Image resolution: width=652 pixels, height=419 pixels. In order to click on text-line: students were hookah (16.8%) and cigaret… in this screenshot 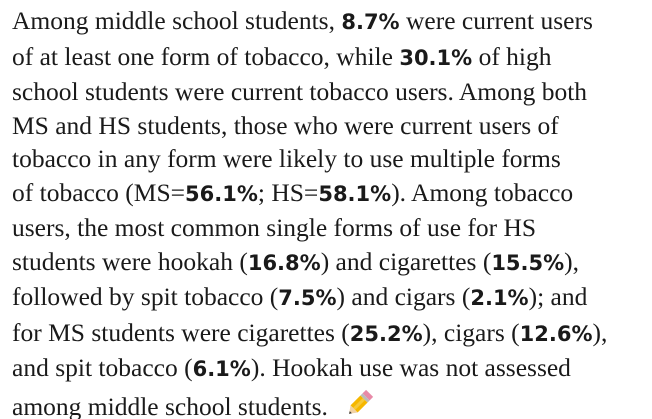, I will do `click(332, 263)`.